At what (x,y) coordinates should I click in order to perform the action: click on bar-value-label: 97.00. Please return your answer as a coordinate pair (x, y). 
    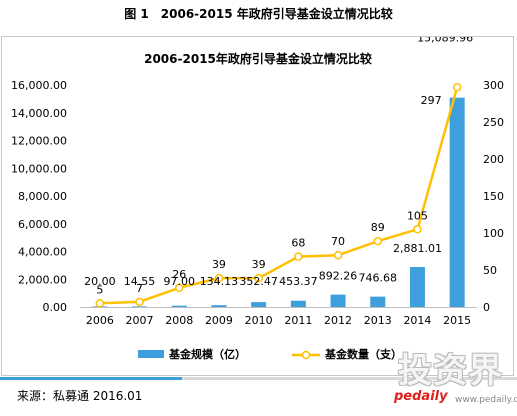
    Looking at the image, I should click on (180, 281).